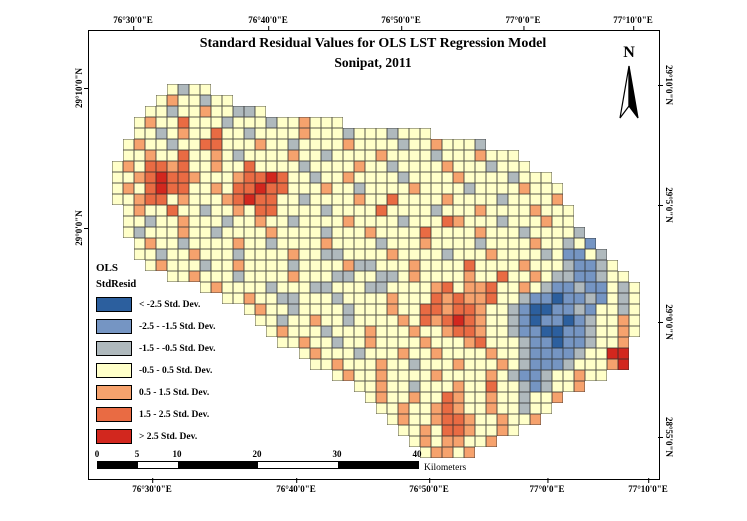 The height and width of the screenshot is (521, 747). What do you see at coordinates (79, 88) in the screenshot?
I see `coord-label-left-0: 29°10'0"N` at bounding box center [79, 88].